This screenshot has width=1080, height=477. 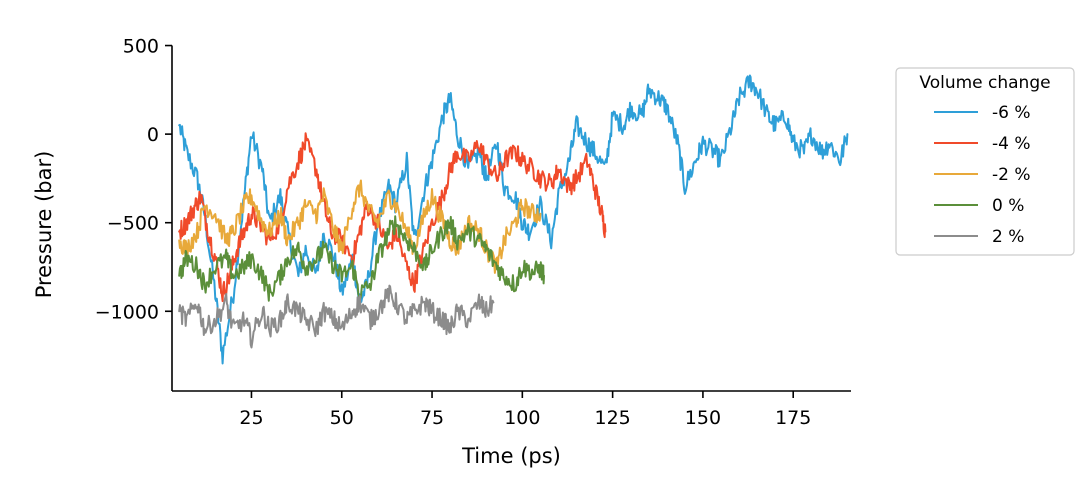 What do you see at coordinates (1011, 113) in the screenshot?
I see `legend-label: -6 %` at bounding box center [1011, 113].